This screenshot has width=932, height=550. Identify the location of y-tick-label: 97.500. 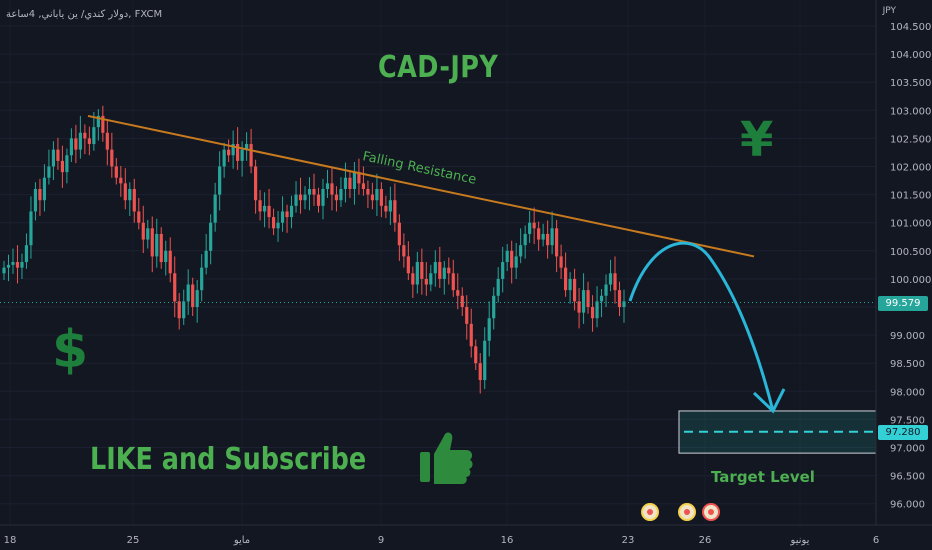
(907, 420).